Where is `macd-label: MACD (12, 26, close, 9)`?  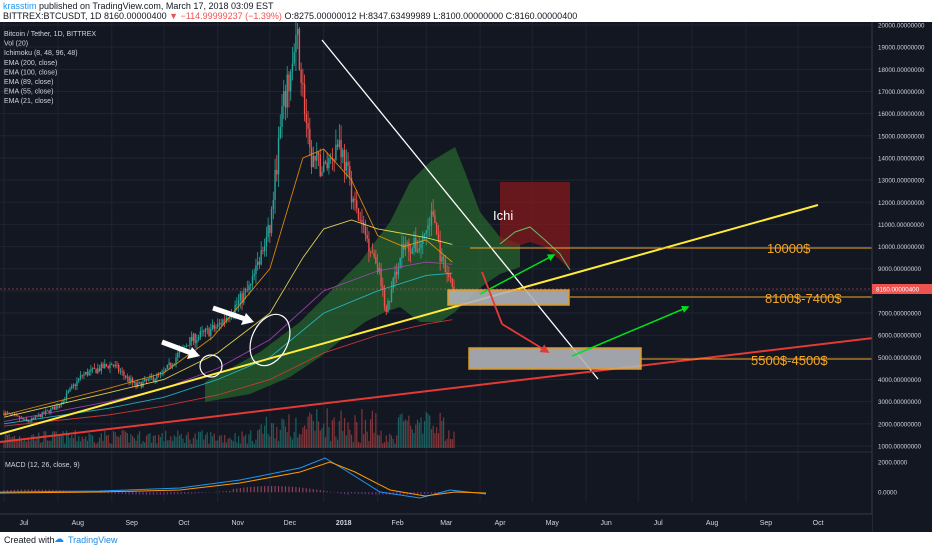
macd-label: MACD (12, 26, close, 9) is located at coordinates (42, 465).